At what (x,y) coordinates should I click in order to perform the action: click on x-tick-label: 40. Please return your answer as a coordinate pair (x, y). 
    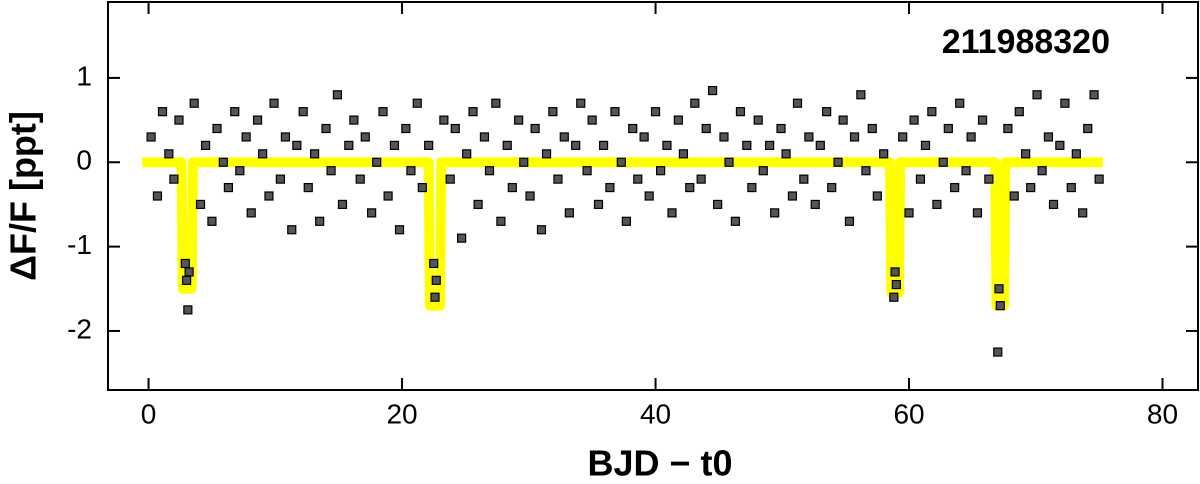
    Looking at the image, I should click on (655, 413).